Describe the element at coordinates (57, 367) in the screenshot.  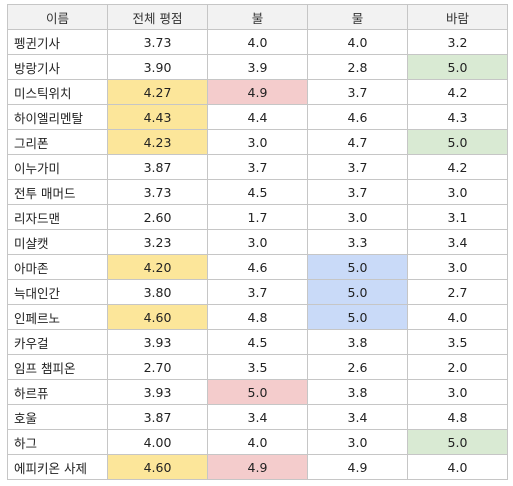
I see `cell-name: 임프 챔피온` at that location.